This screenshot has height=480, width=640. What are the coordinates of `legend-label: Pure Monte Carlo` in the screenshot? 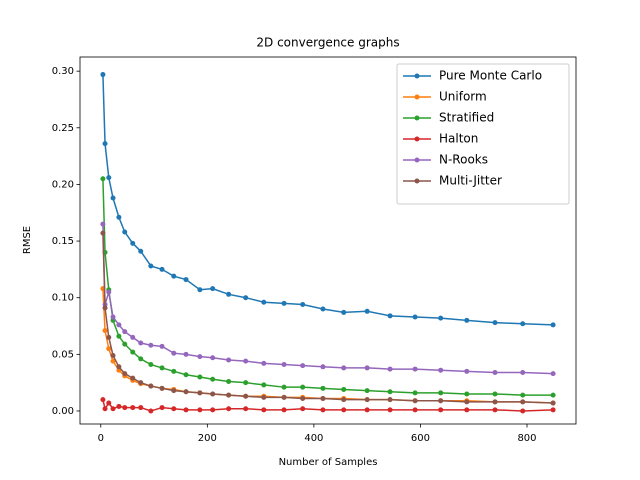 It's located at (490, 76).